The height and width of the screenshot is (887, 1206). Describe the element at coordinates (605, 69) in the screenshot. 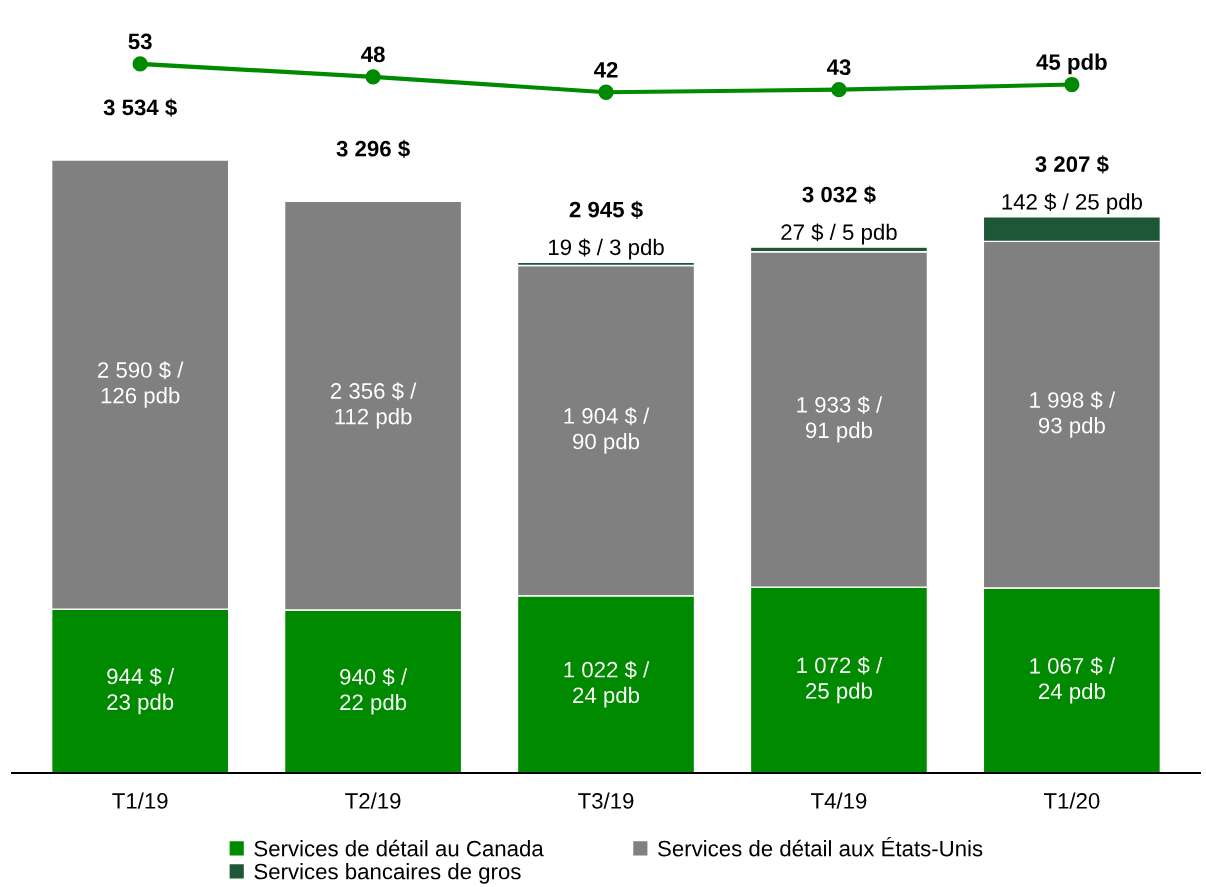

I see `data-label: 42` at that location.